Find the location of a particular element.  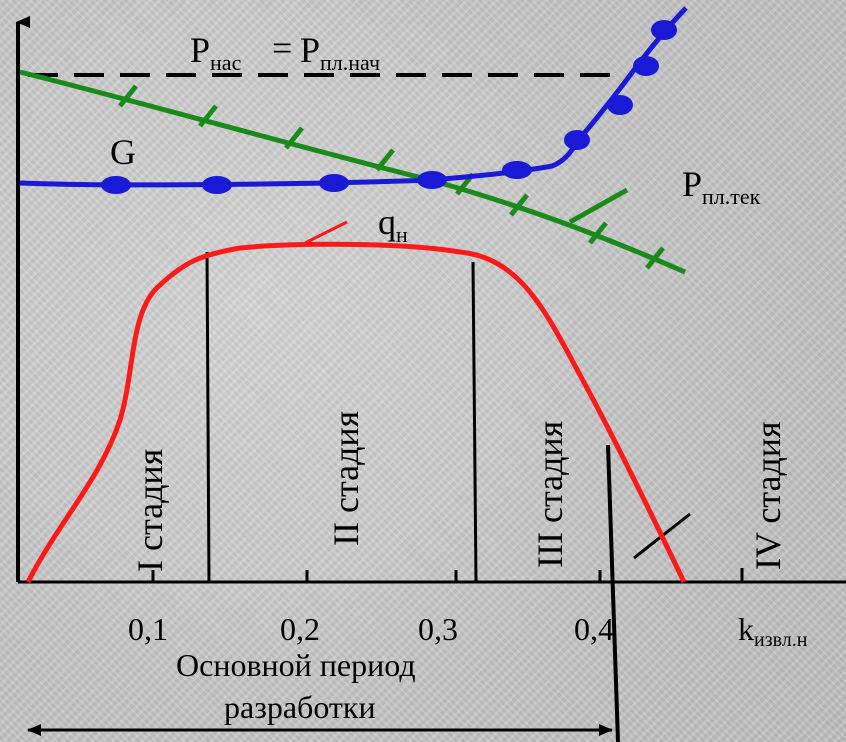

tick-label-0-1: 0,1 is located at coordinates (148, 629).